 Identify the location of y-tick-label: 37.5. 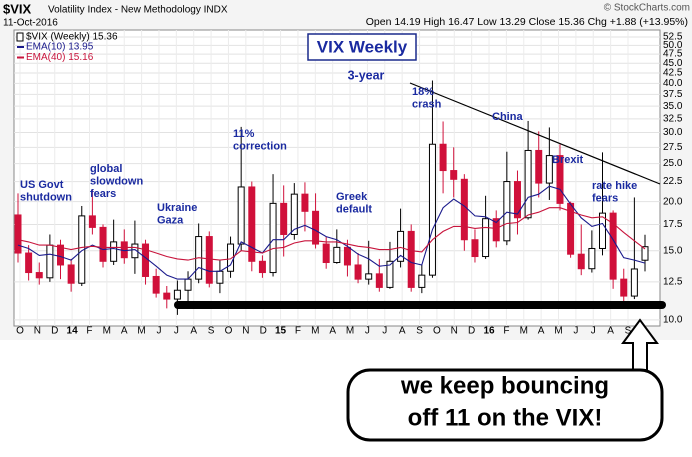
(673, 94).